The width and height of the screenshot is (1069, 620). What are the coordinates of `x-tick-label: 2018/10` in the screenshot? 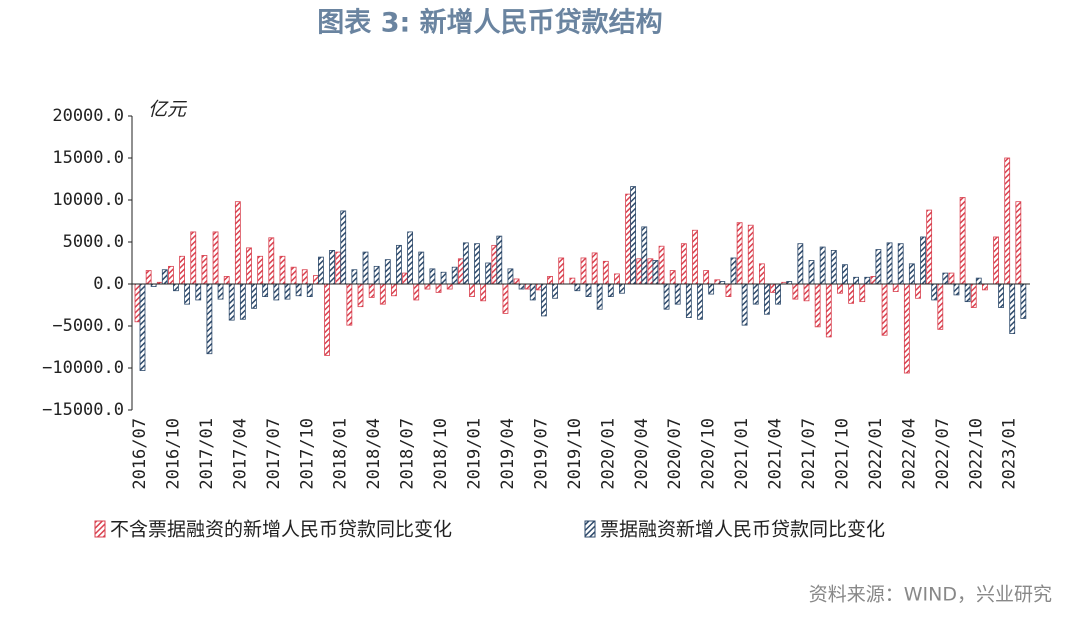 It's located at (441, 454).